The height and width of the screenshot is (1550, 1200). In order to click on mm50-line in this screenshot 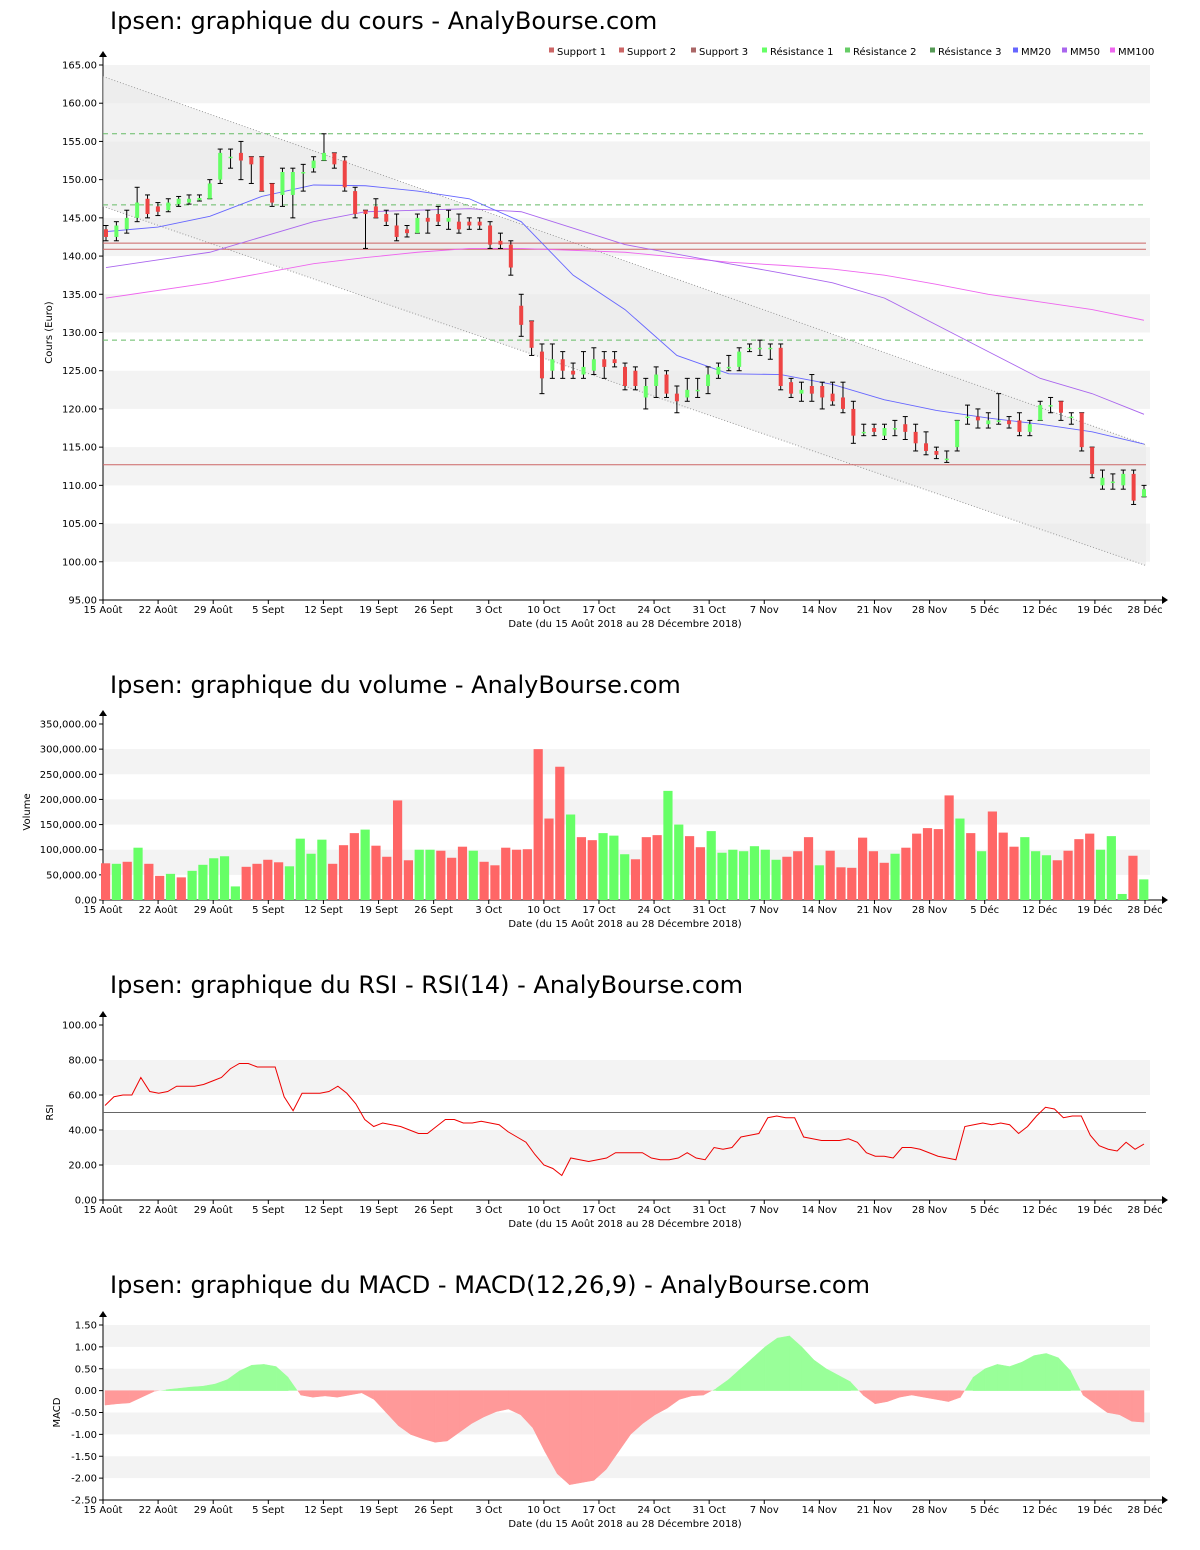, I will do `click(625, 311)`.